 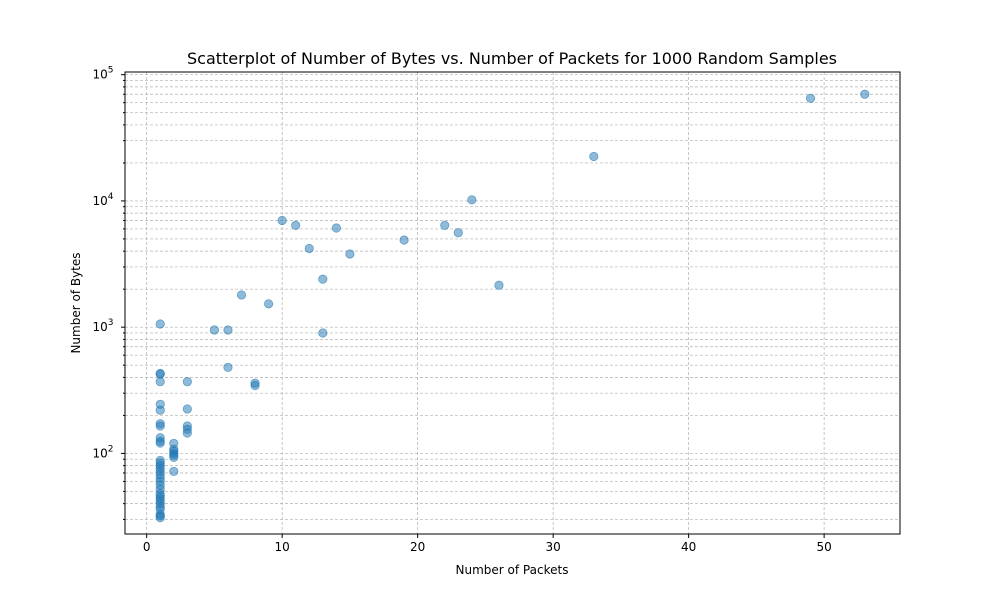 I want to click on y-tick-label: 10², so click(x=102, y=452).